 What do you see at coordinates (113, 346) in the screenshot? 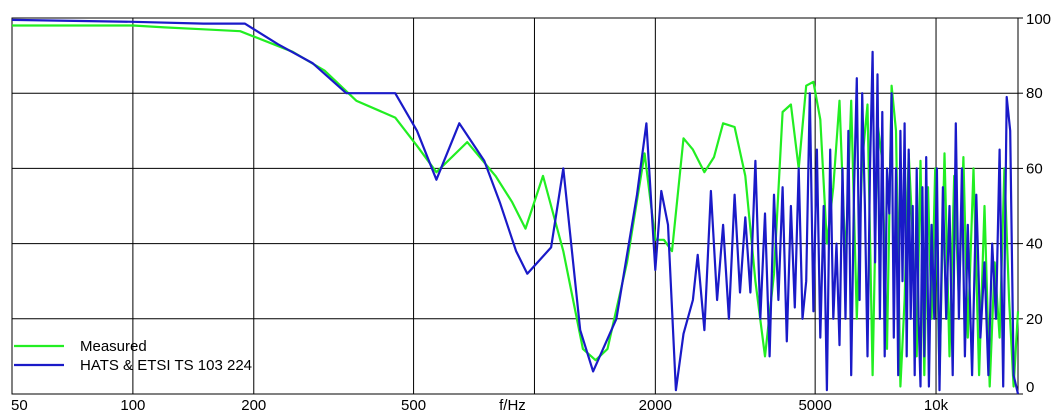
I see `legend-label: Measured` at bounding box center [113, 346].